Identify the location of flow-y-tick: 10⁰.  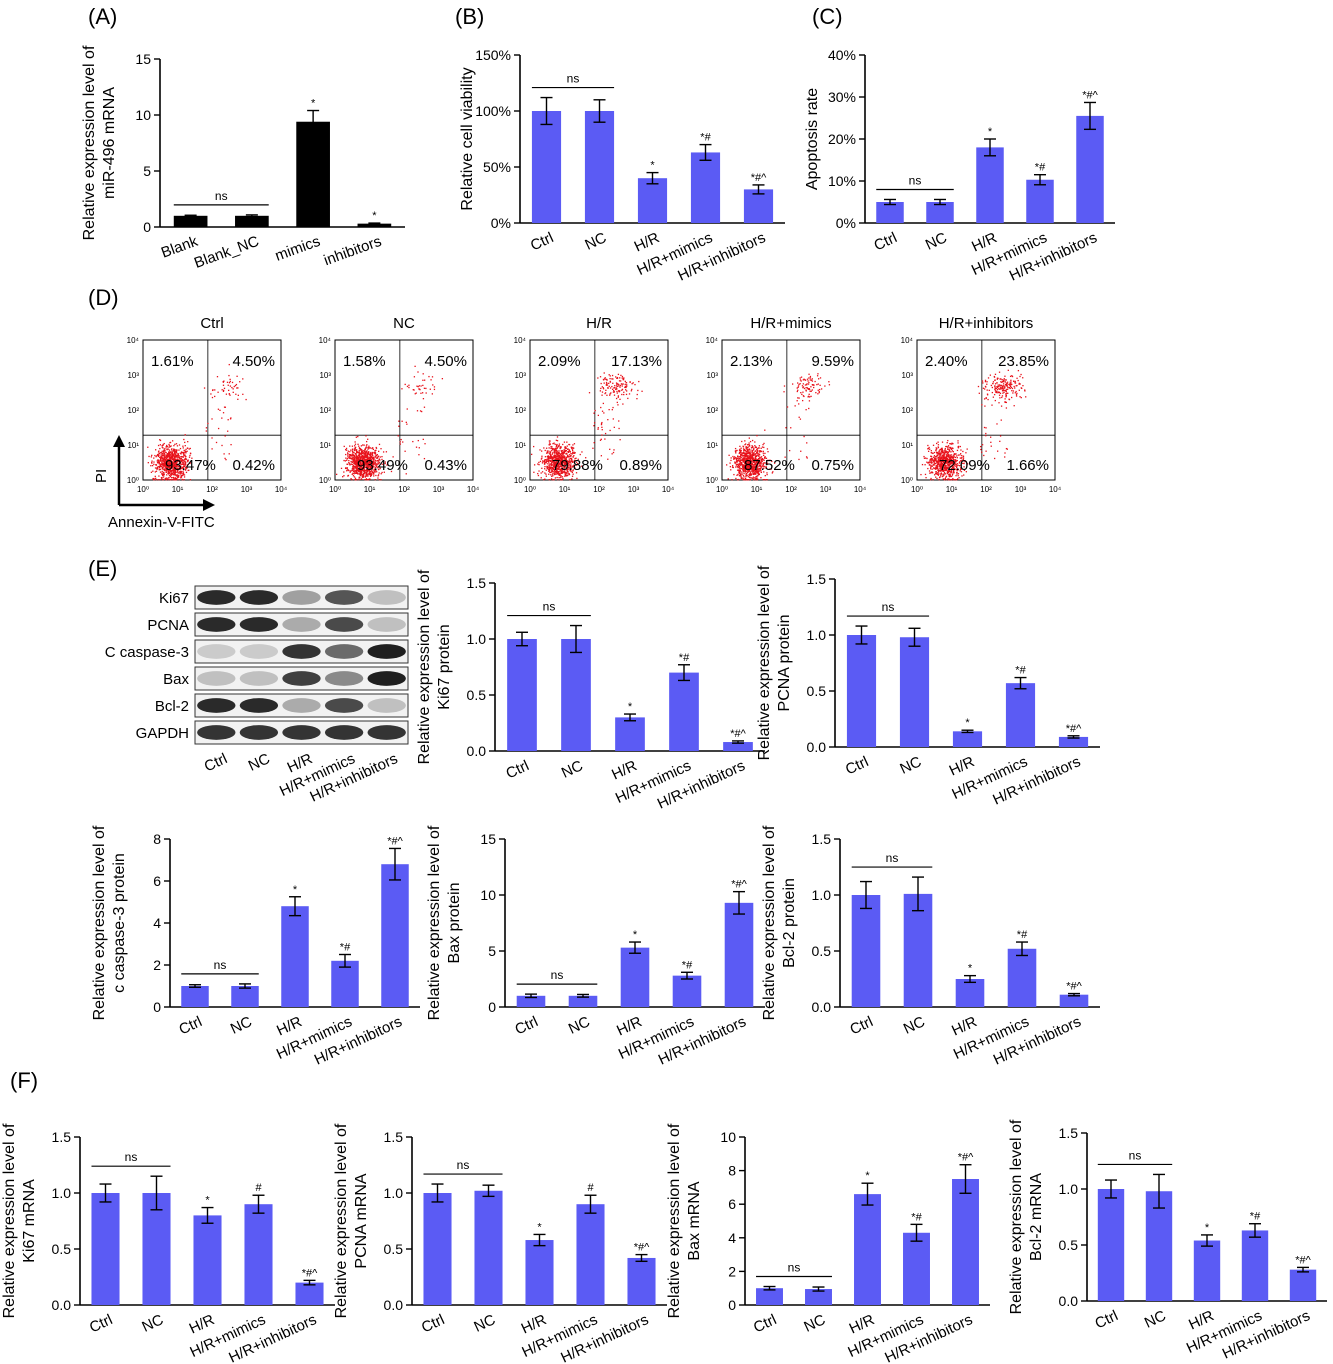
(712, 480).